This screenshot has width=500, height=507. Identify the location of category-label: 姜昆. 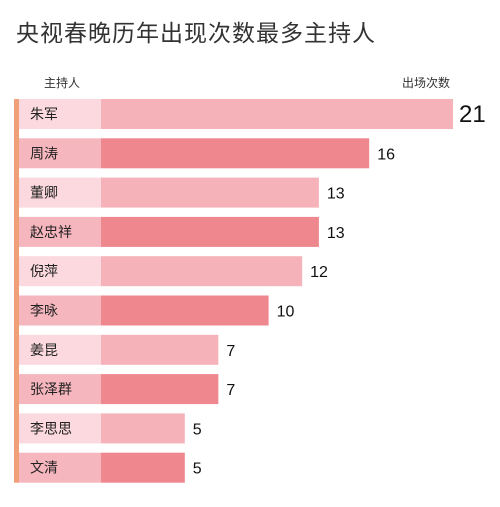
(44, 350).